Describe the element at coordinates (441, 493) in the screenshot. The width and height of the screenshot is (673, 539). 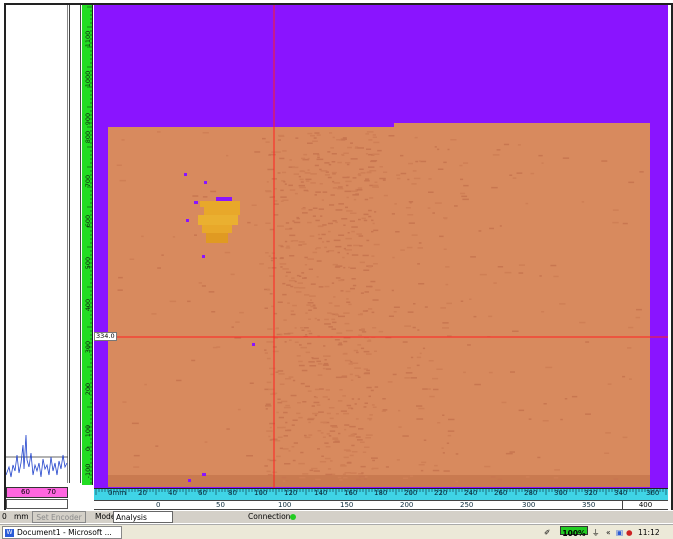
I see `horizontal-tick-label: 220` at that location.